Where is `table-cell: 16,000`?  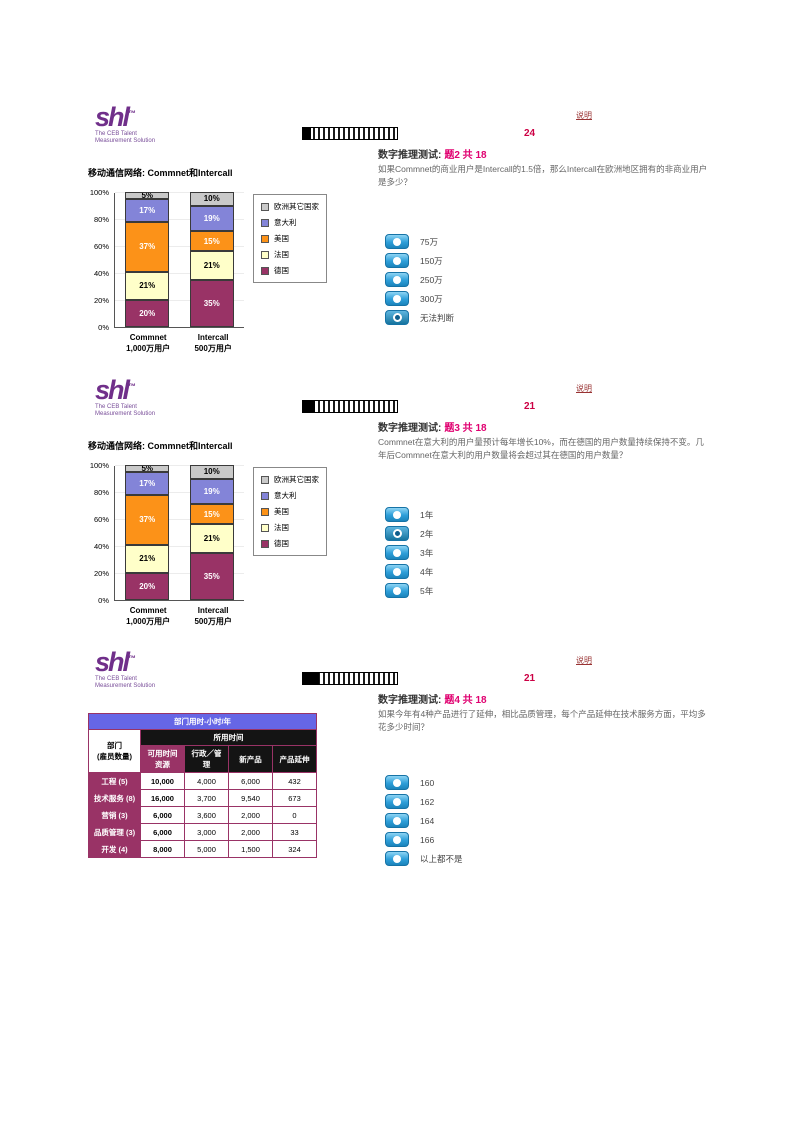
table-cell: 16,000 is located at coordinates (162, 798).